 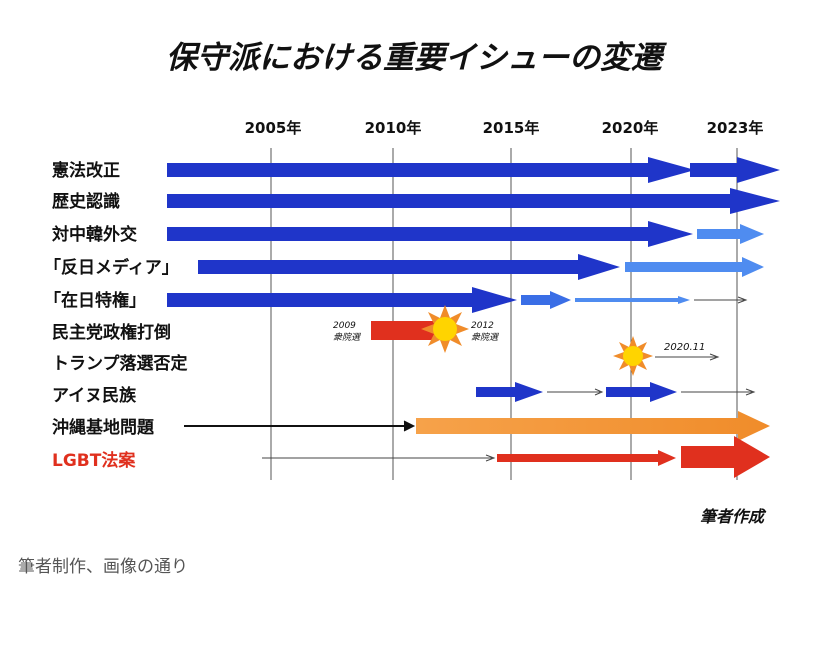 I want to click on year-axis: 2005年 2010年 2015年 2020年 2023年, so click(x=504, y=128).